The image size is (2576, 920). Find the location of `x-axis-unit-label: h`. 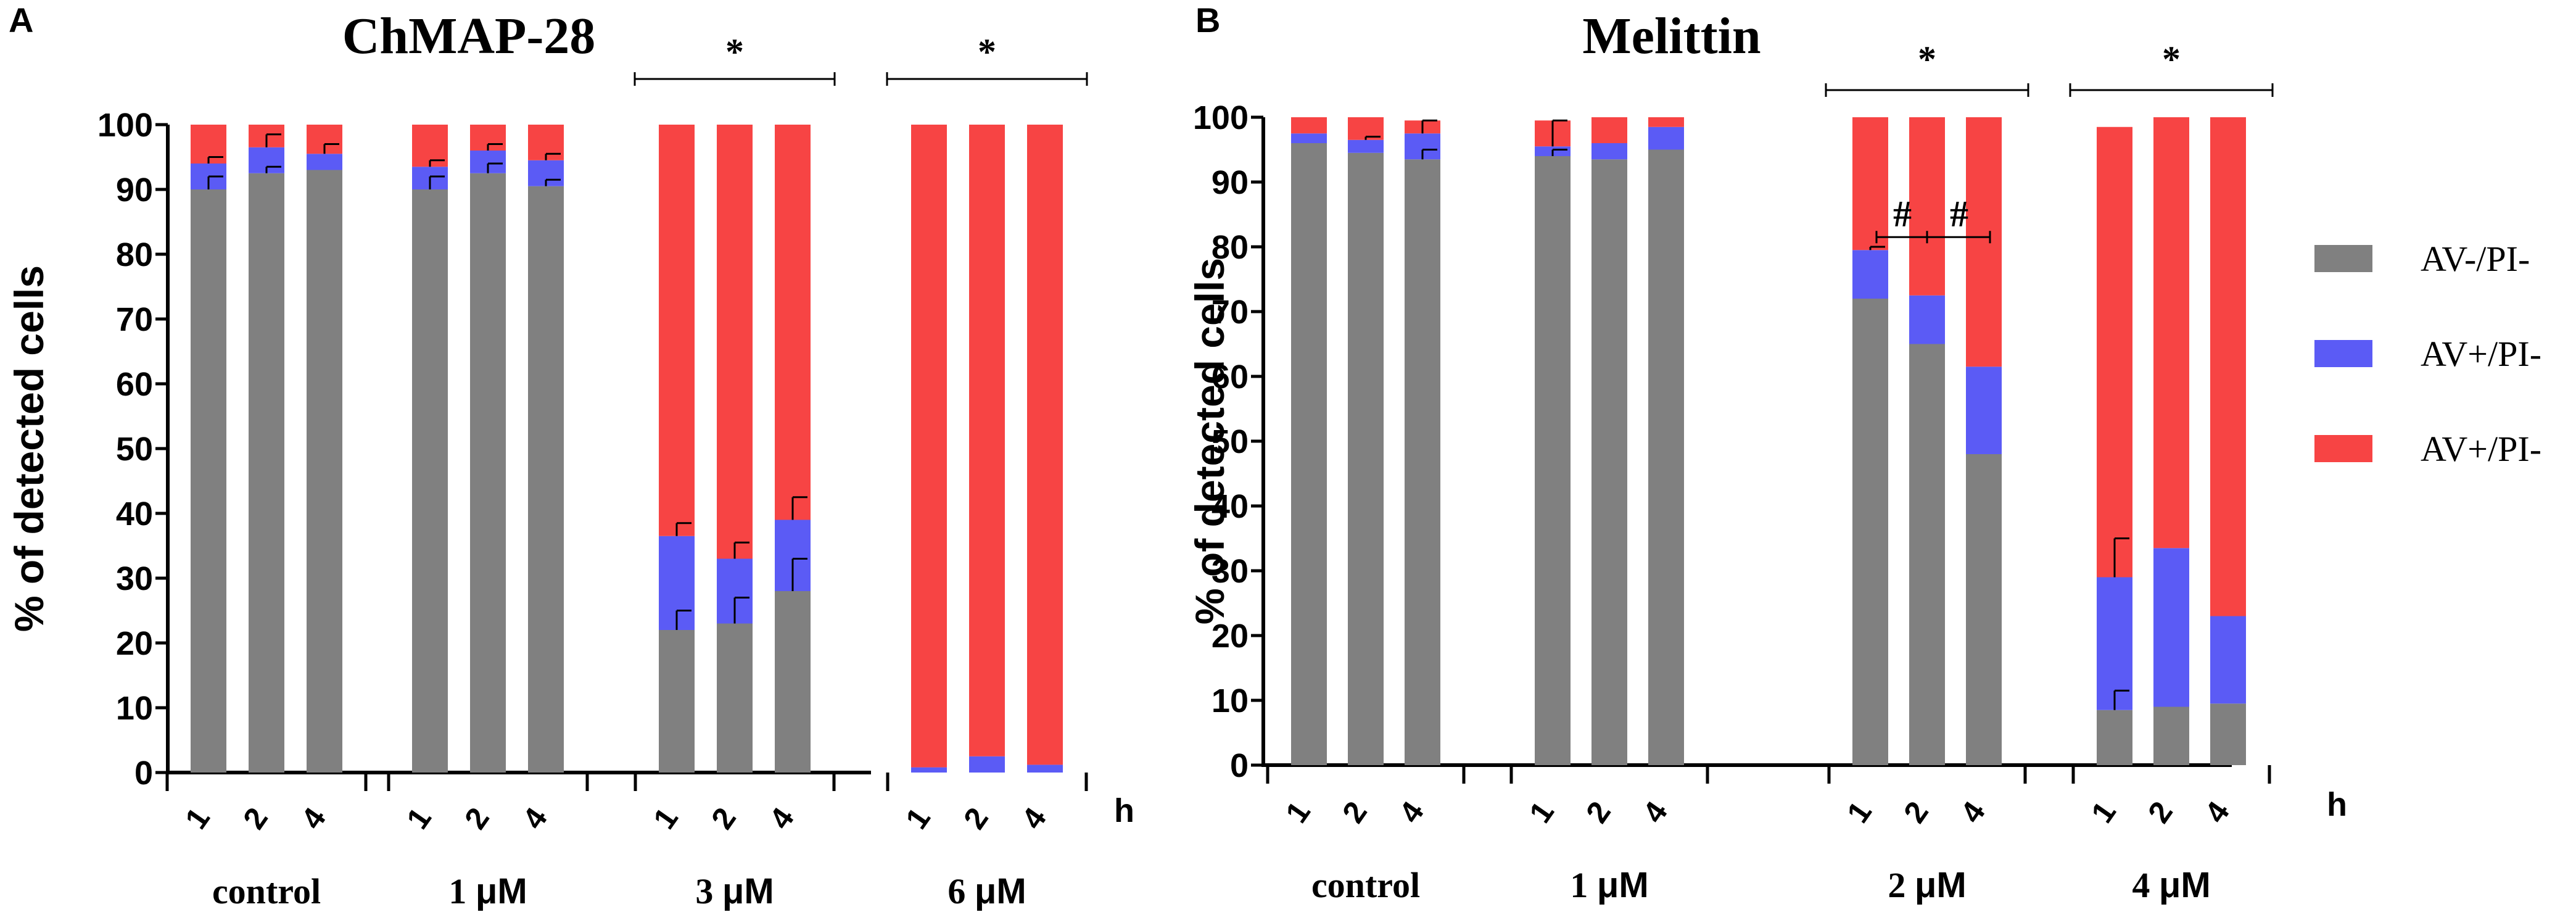

x-axis-unit-label: h is located at coordinates (1124, 811).